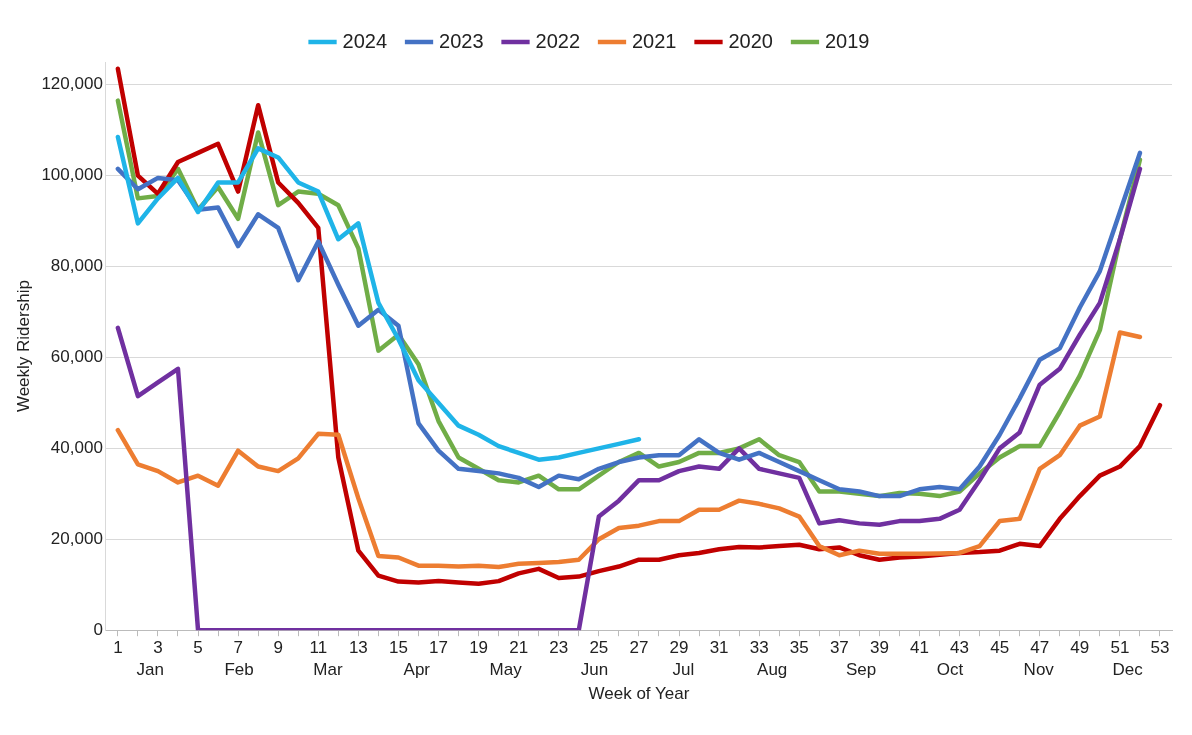 The width and height of the screenshot is (1192, 735). What do you see at coordinates (23, 346) in the screenshot?
I see `y-axis-title: Weekly Ridership` at bounding box center [23, 346].